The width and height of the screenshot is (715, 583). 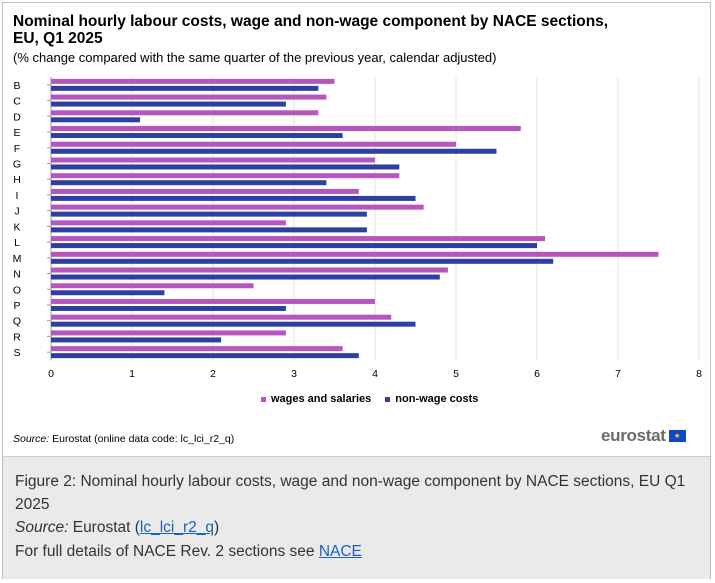 I want to click on bar-wages-I, so click(x=205, y=191).